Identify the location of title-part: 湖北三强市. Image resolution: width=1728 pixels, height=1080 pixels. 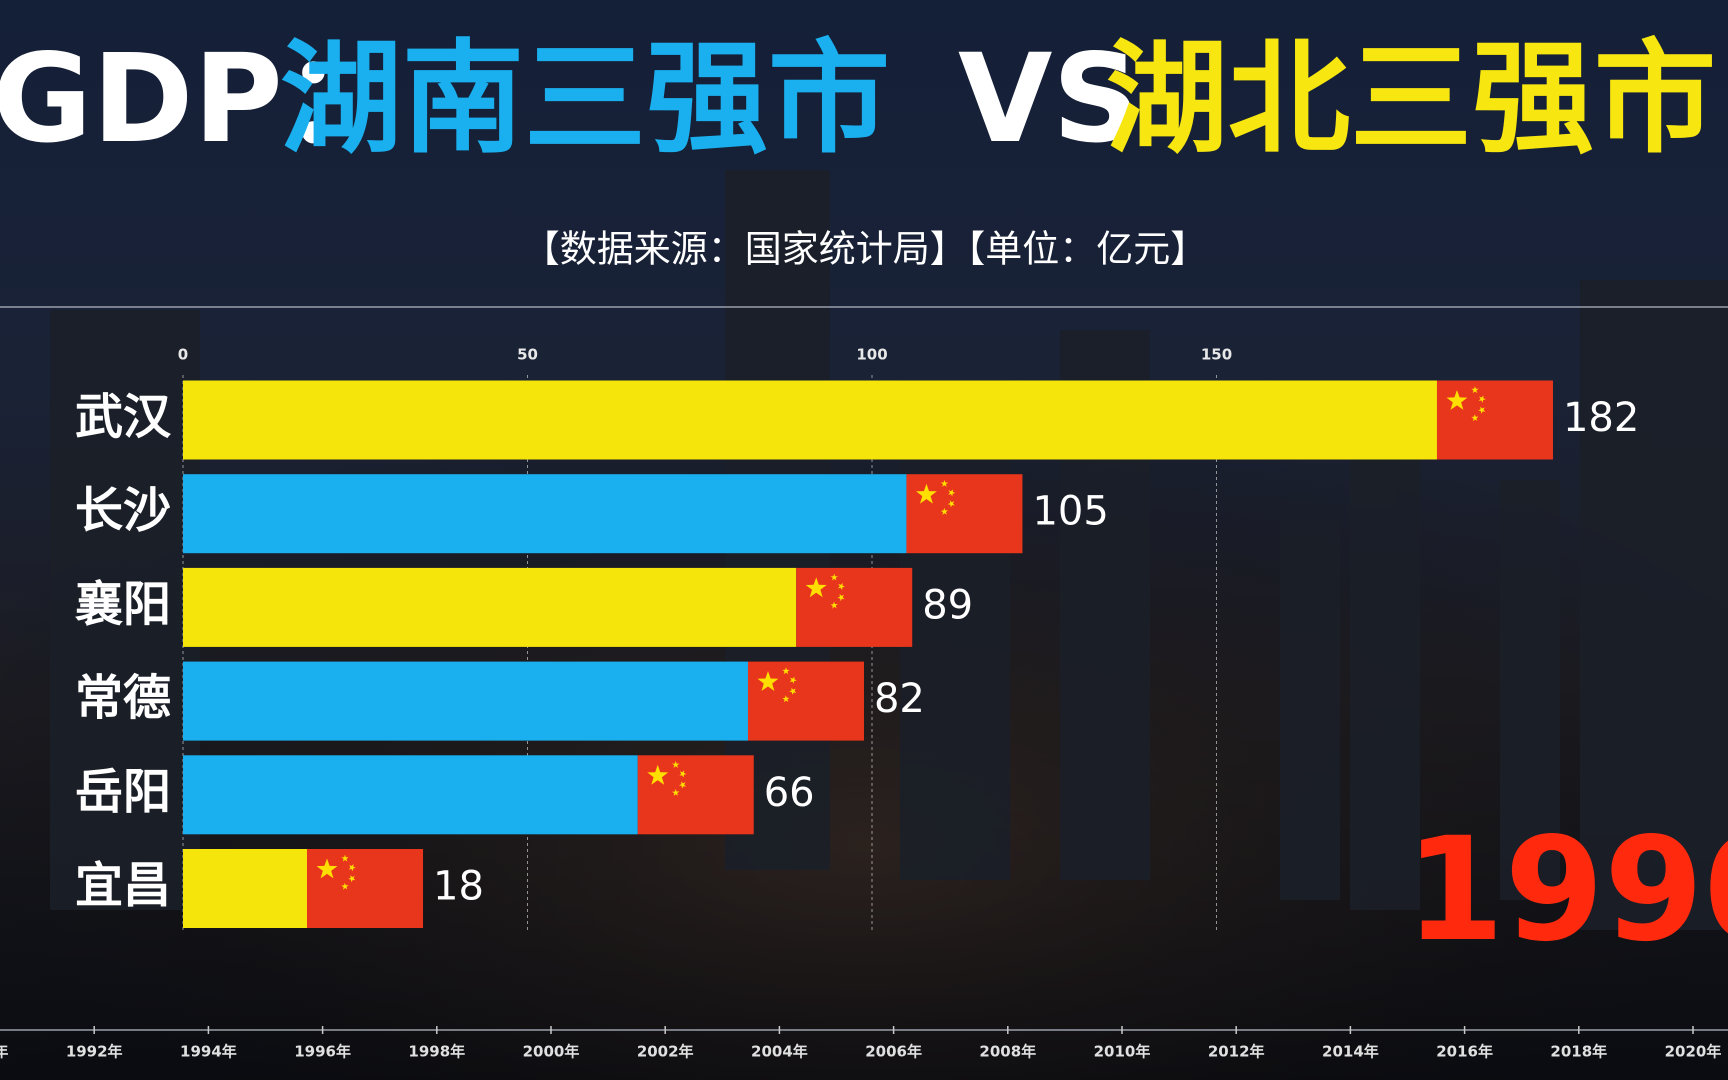
(1411, 99).